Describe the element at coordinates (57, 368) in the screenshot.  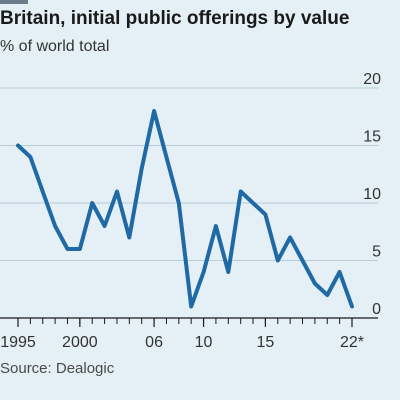
I see `source-note: Source: Dealogic` at that location.